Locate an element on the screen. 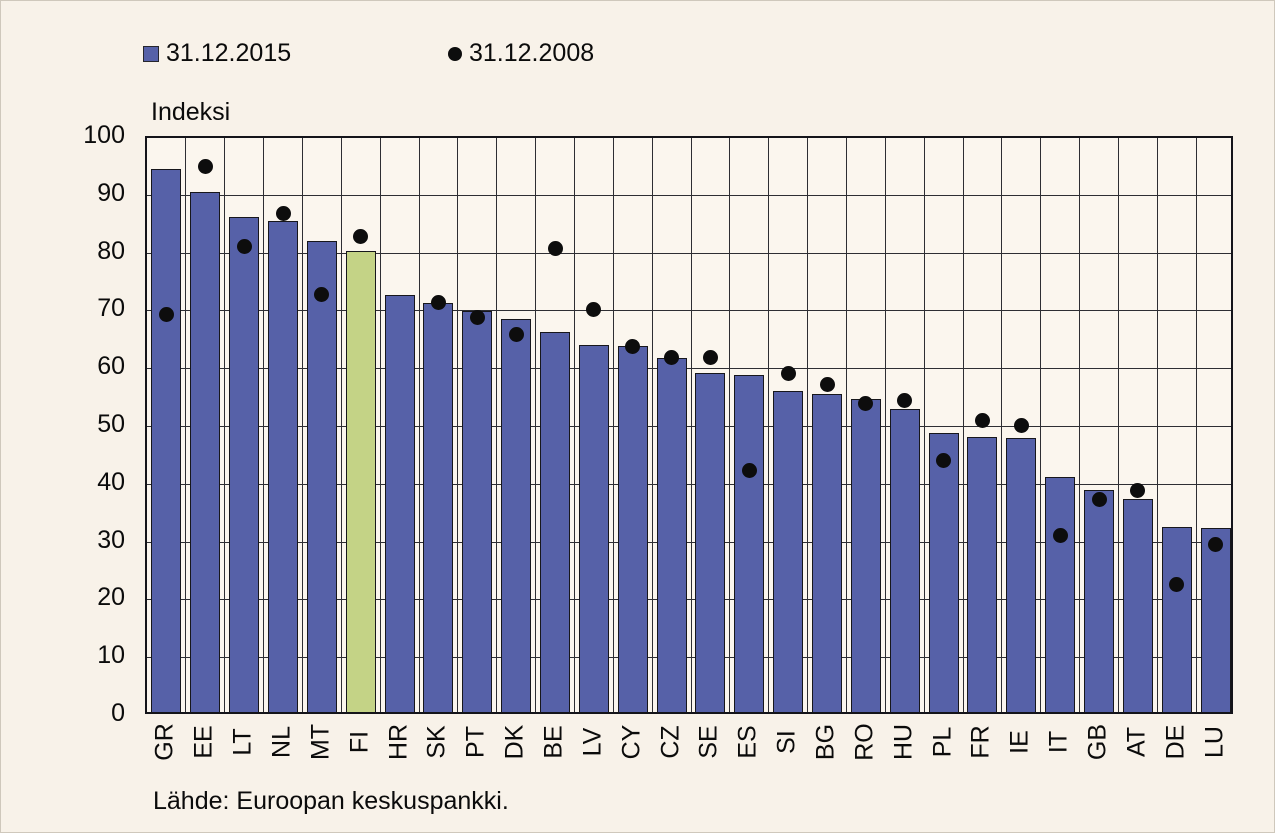 This screenshot has height=833, width=1275. x-tick-label-EE: EE is located at coordinates (203, 742).